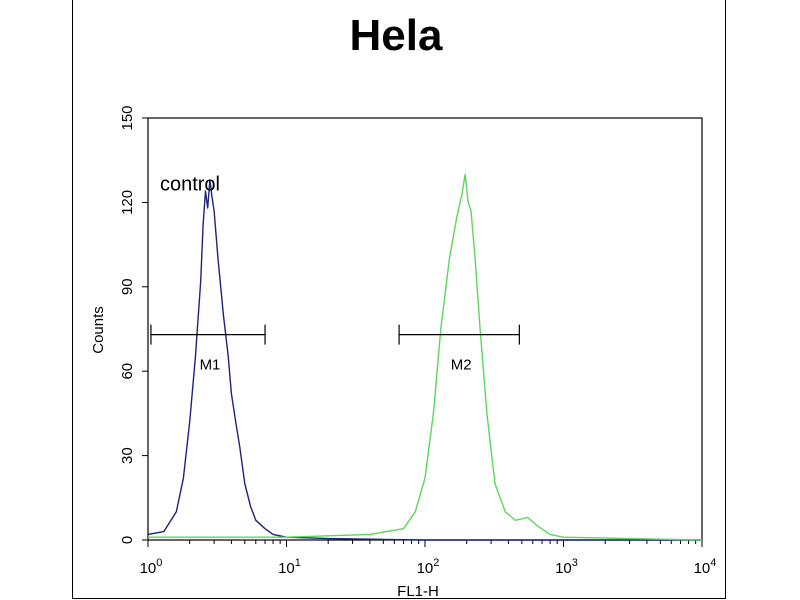 The height and width of the screenshot is (600, 800). I want to click on y-tick-label: 150, so click(127, 117).